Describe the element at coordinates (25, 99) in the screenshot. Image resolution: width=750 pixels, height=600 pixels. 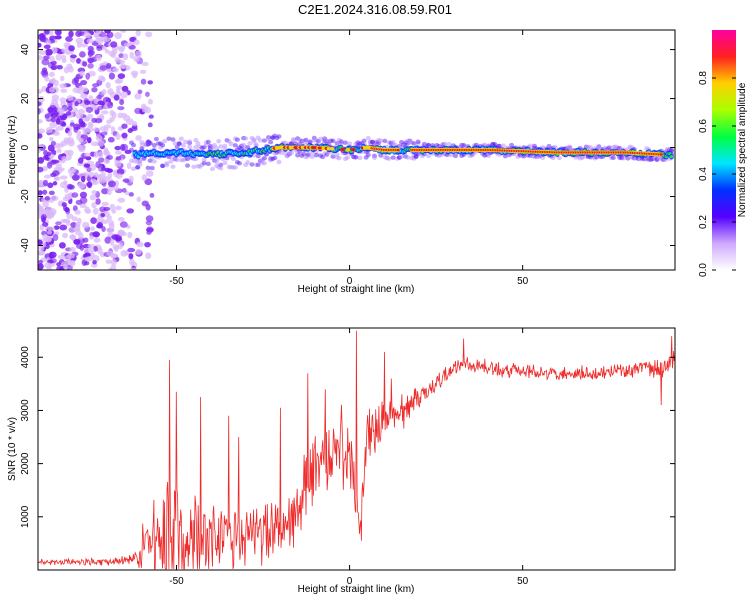
I see `y-tick-label: 20` at that location.